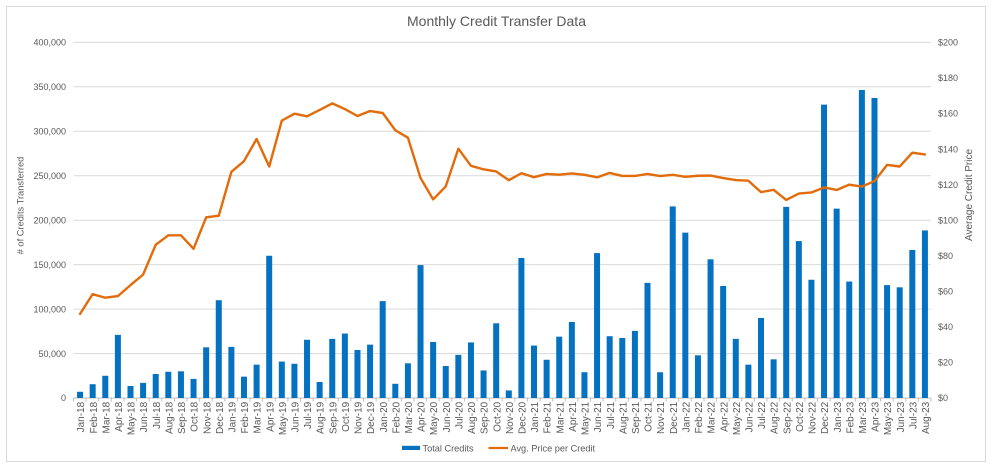  What do you see at coordinates (232, 416) in the screenshot?
I see `svg-text: Jan-19` at bounding box center [232, 416].